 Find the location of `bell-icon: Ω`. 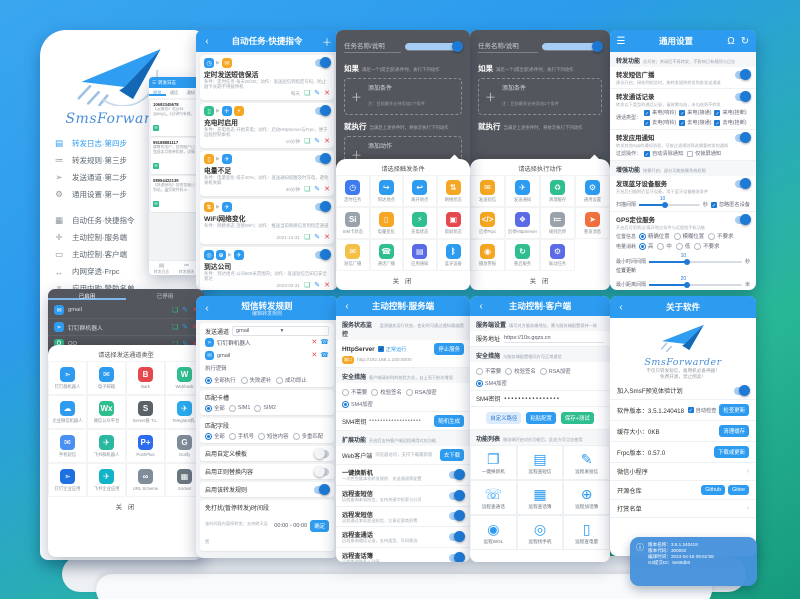

bell-icon: Ω is located at coordinates (731, 41).